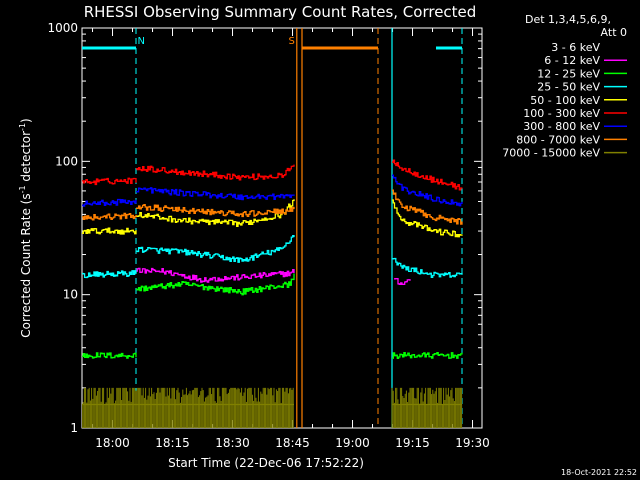 This screenshot has height=480, width=640. What do you see at coordinates (561, 126) in the screenshot?
I see `legend-label-300-800-kev: 300 - 800 keV` at bounding box center [561, 126].